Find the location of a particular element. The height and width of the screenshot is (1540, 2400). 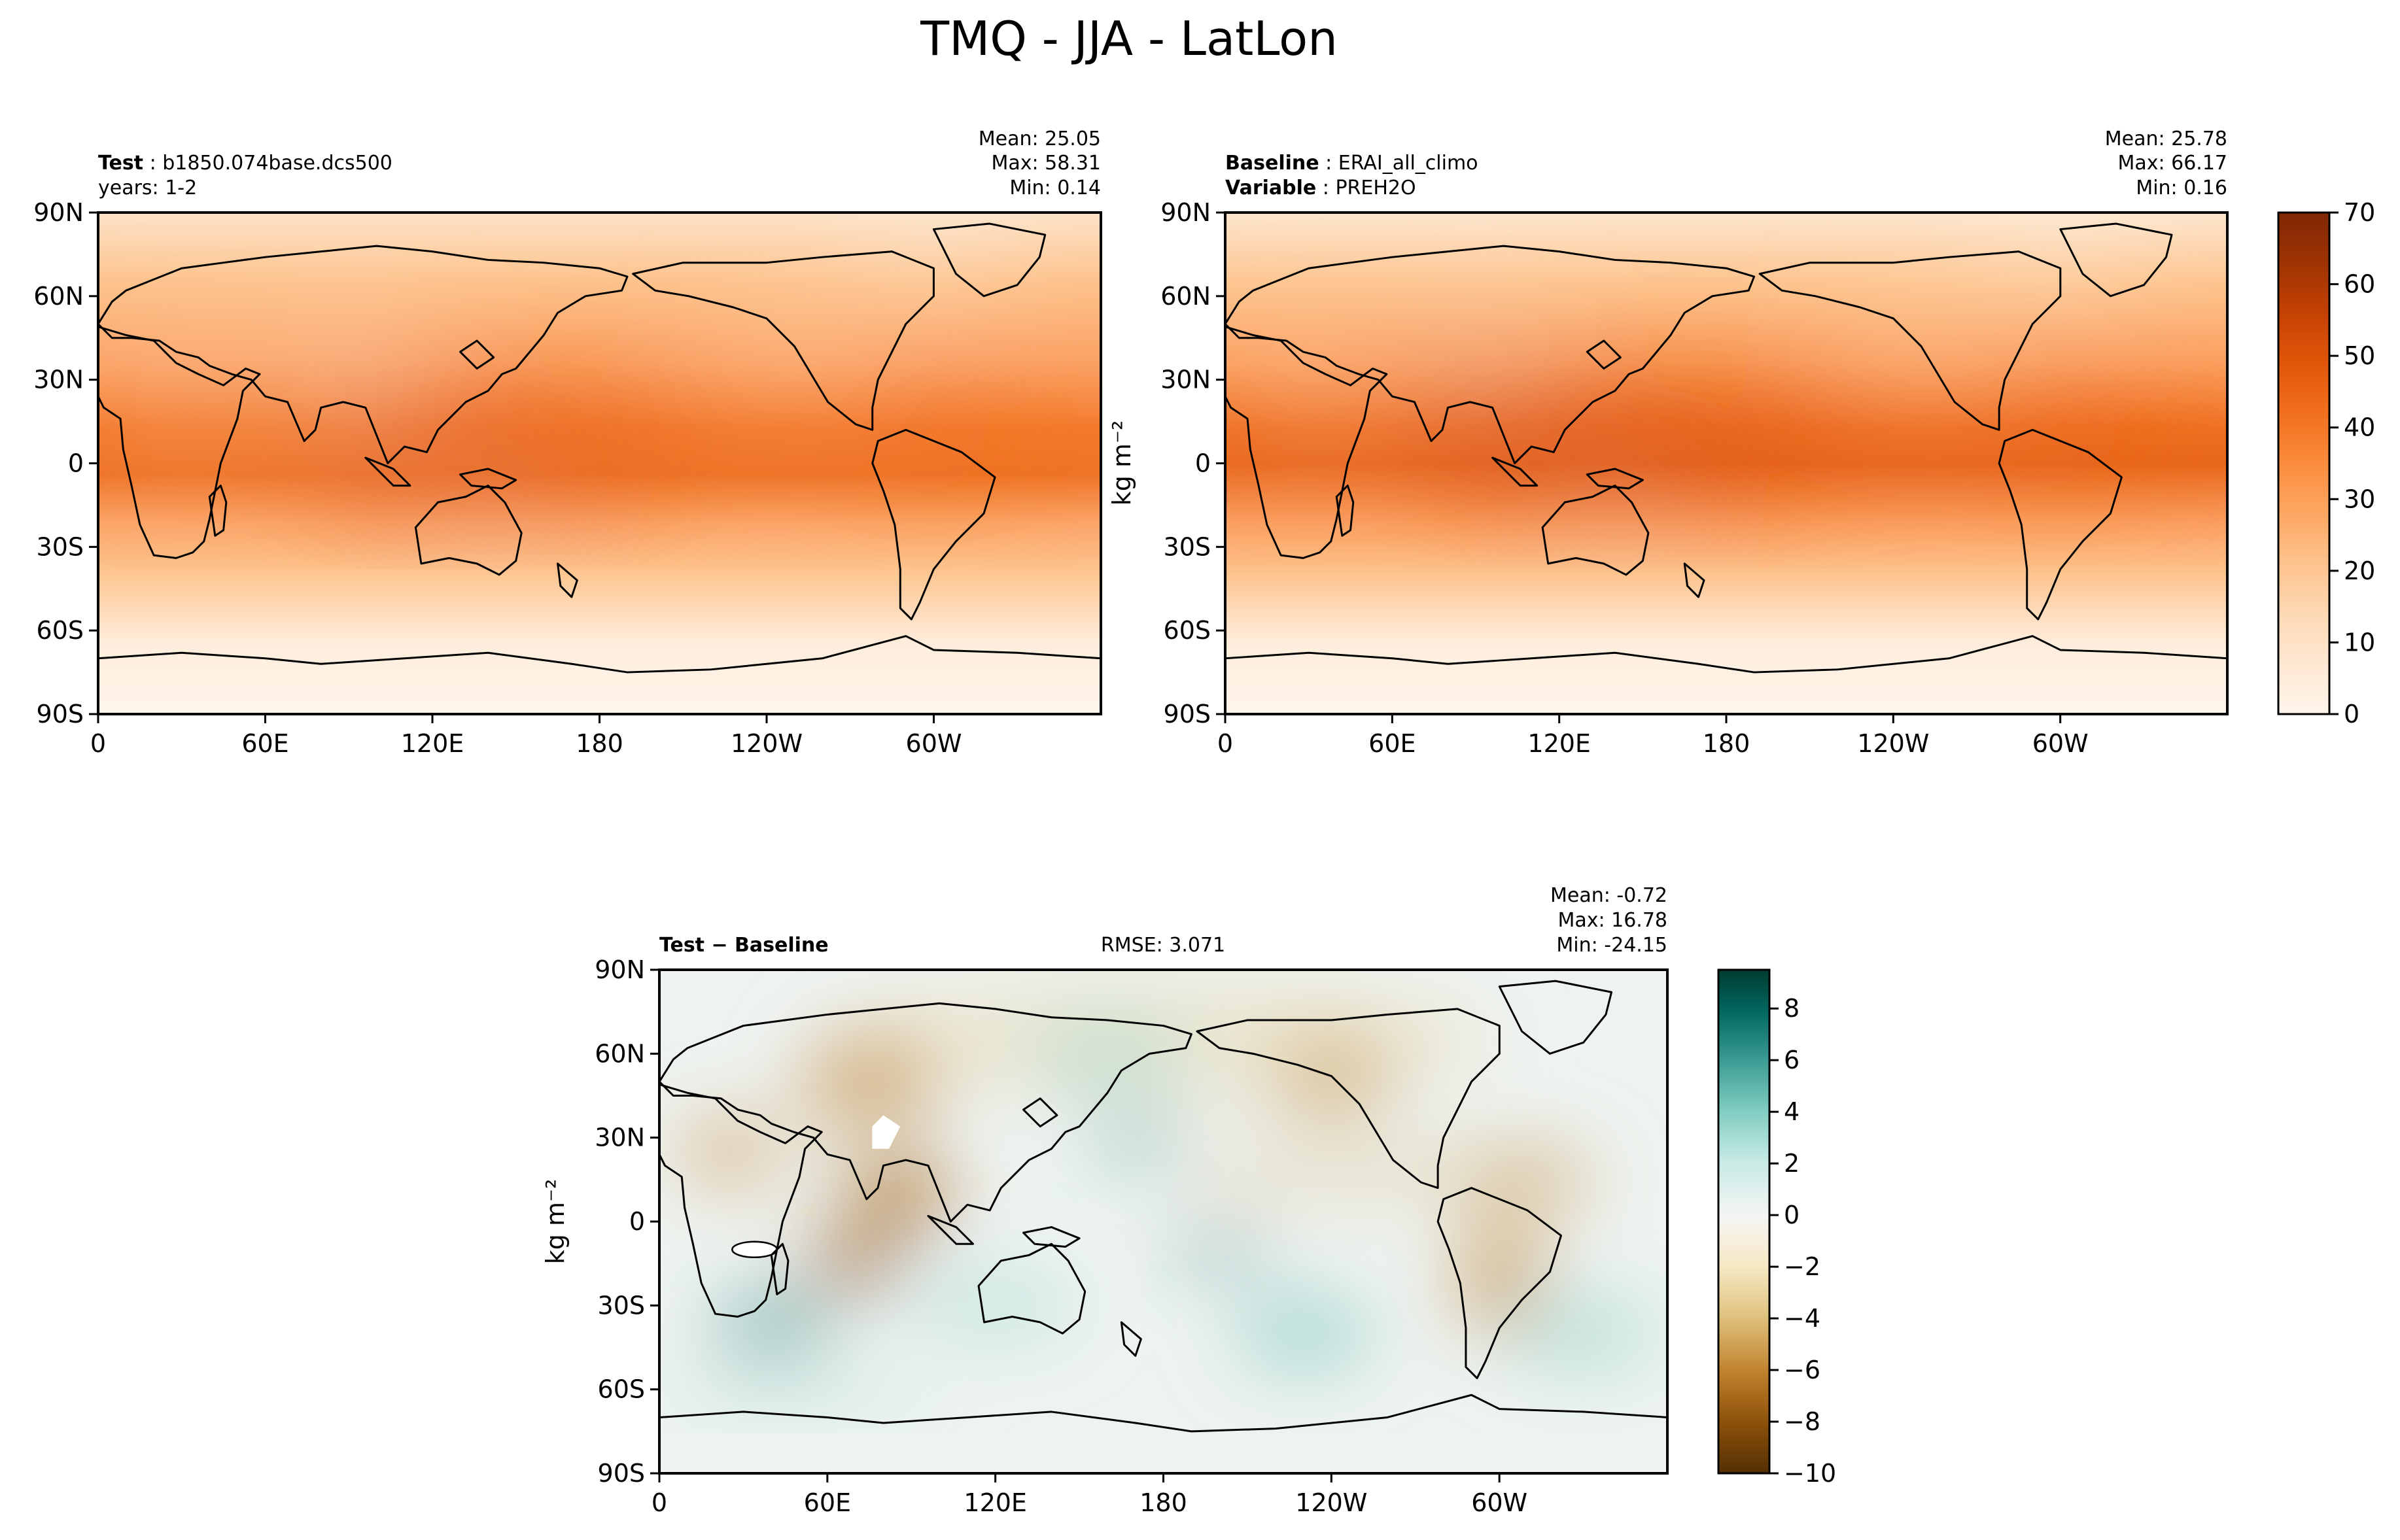

baseline-units-label: kg m⁻² is located at coordinates (1121, 463).